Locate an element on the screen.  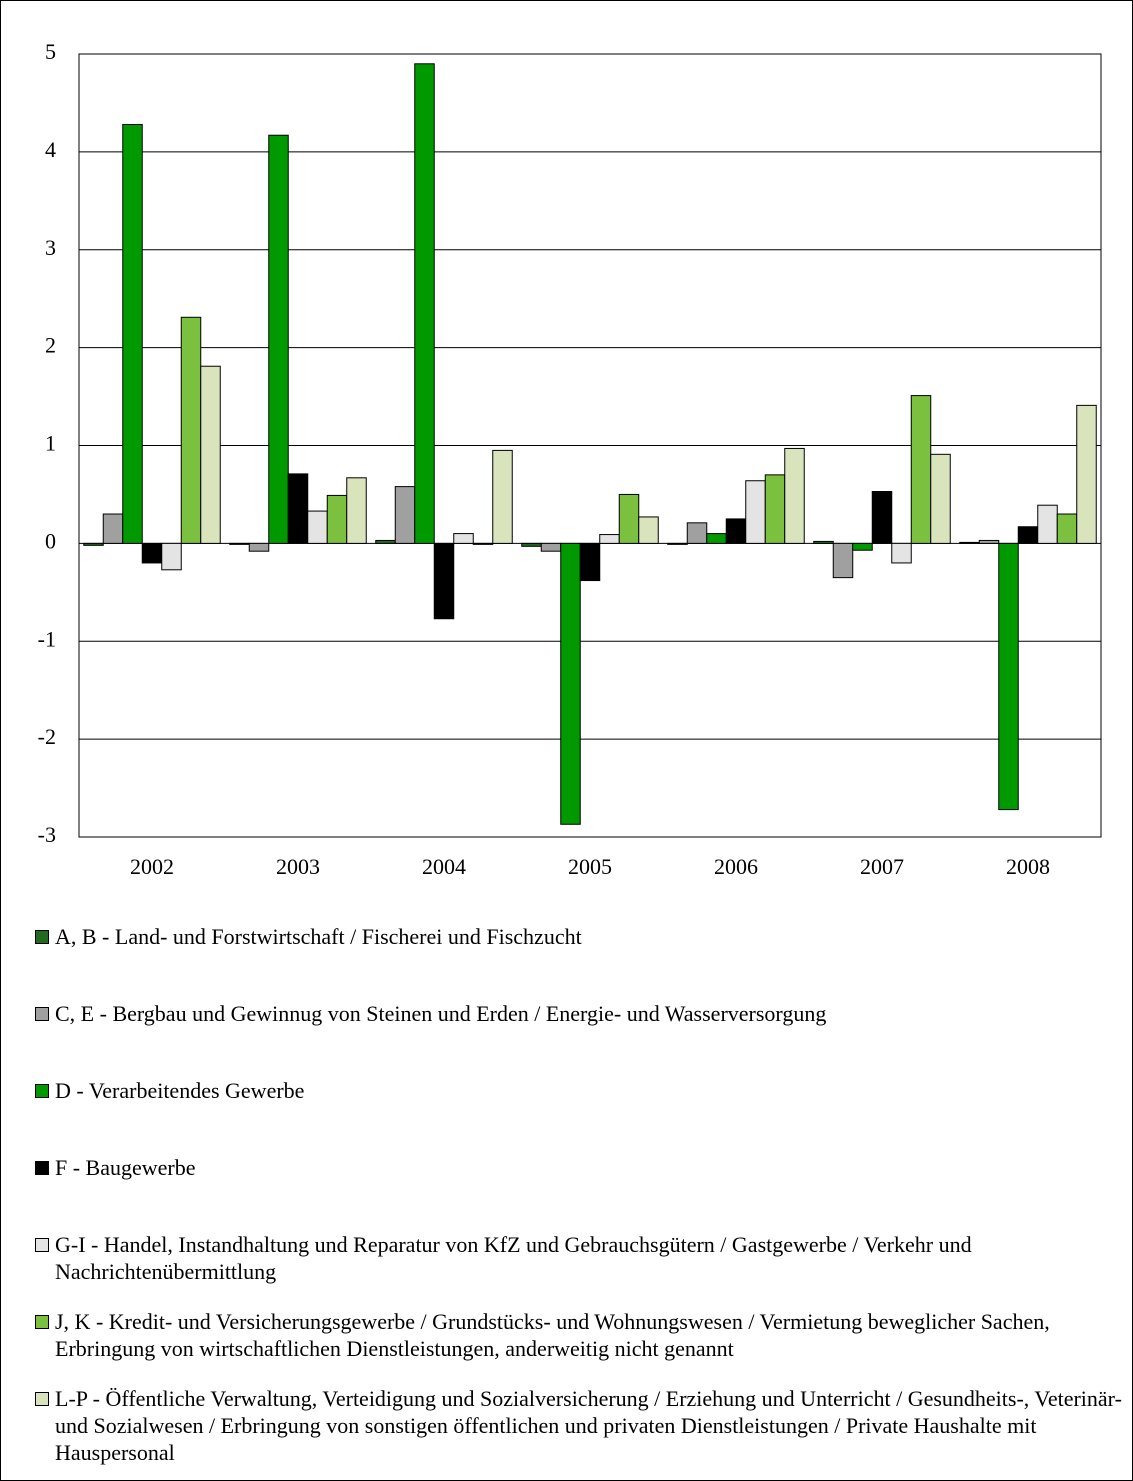
x-tick-label: 2008 is located at coordinates (1028, 866).